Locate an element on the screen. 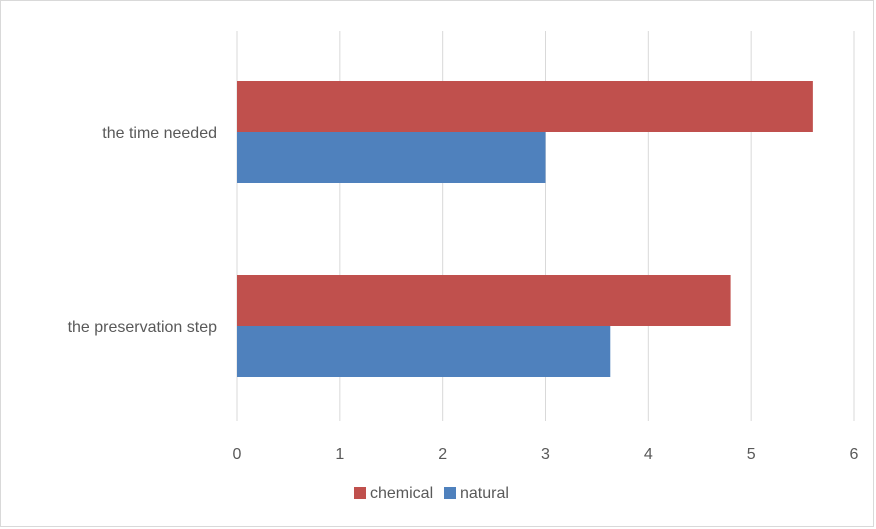 The height and width of the screenshot is (529, 876). legend-label-chemical: chemical is located at coordinates (401, 493).